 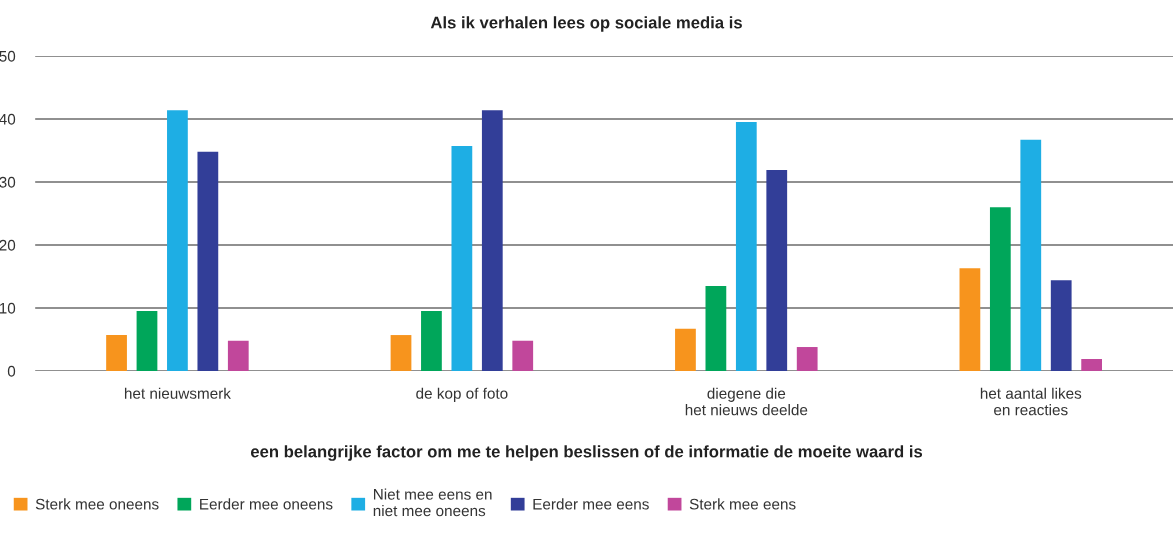 I want to click on x-tick-label: diegene die het nieuws deelde, so click(x=746, y=401).